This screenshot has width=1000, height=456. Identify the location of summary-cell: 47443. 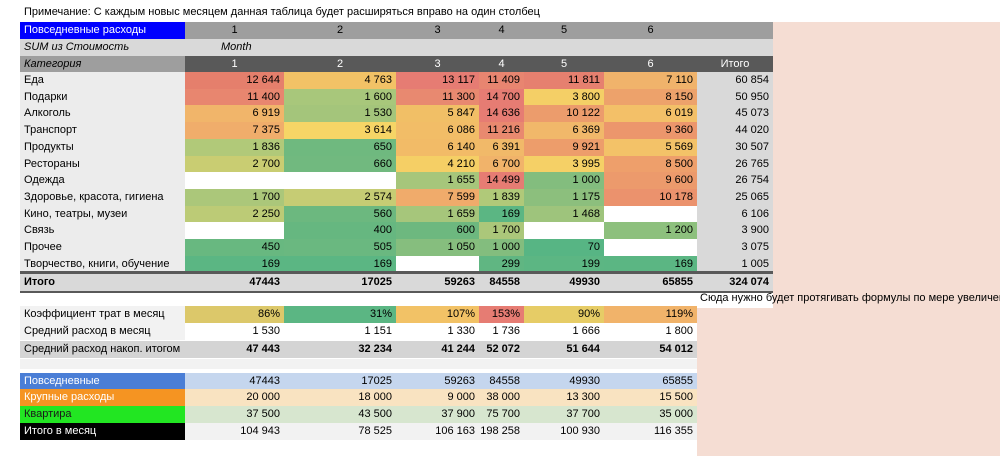
(234, 381).